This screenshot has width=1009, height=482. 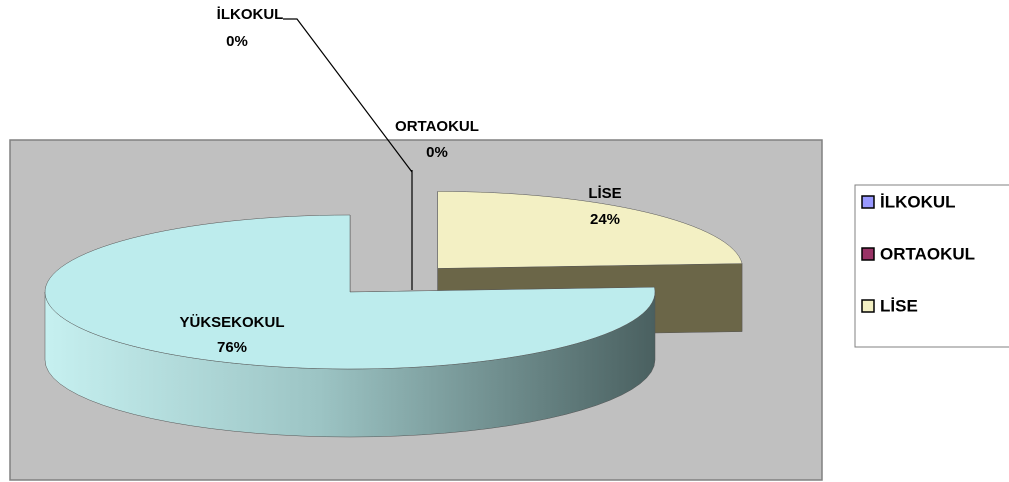 What do you see at coordinates (605, 219) in the screenshot?
I see `data-label-value: 24%` at bounding box center [605, 219].